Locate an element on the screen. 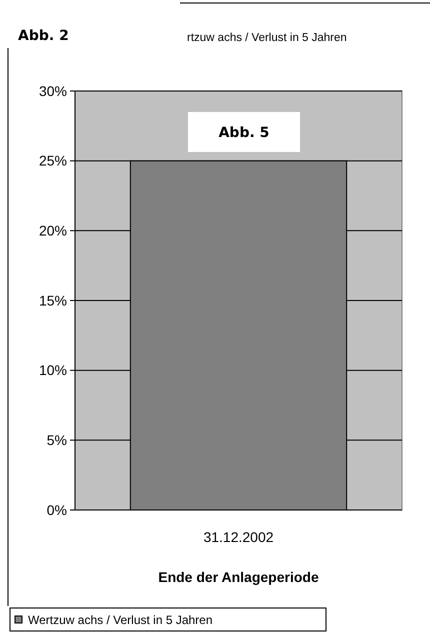 The height and width of the screenshot is (633, 430). caption: Abb. 2 is located at coordinates (43, 36).